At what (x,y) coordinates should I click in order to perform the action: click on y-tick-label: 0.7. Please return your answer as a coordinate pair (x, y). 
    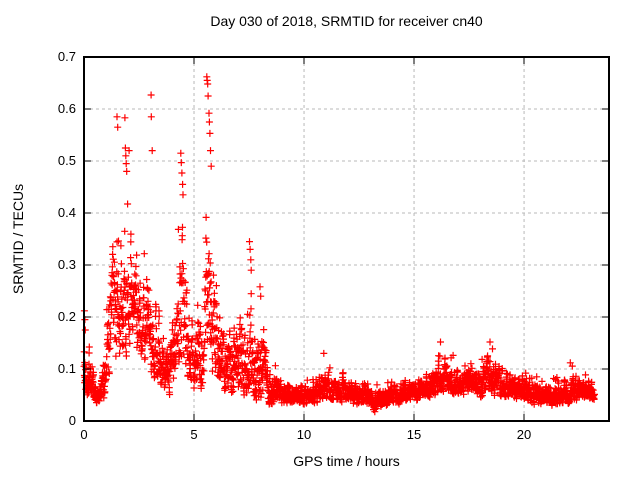
    Looking at the image, I should click on (66, 56).